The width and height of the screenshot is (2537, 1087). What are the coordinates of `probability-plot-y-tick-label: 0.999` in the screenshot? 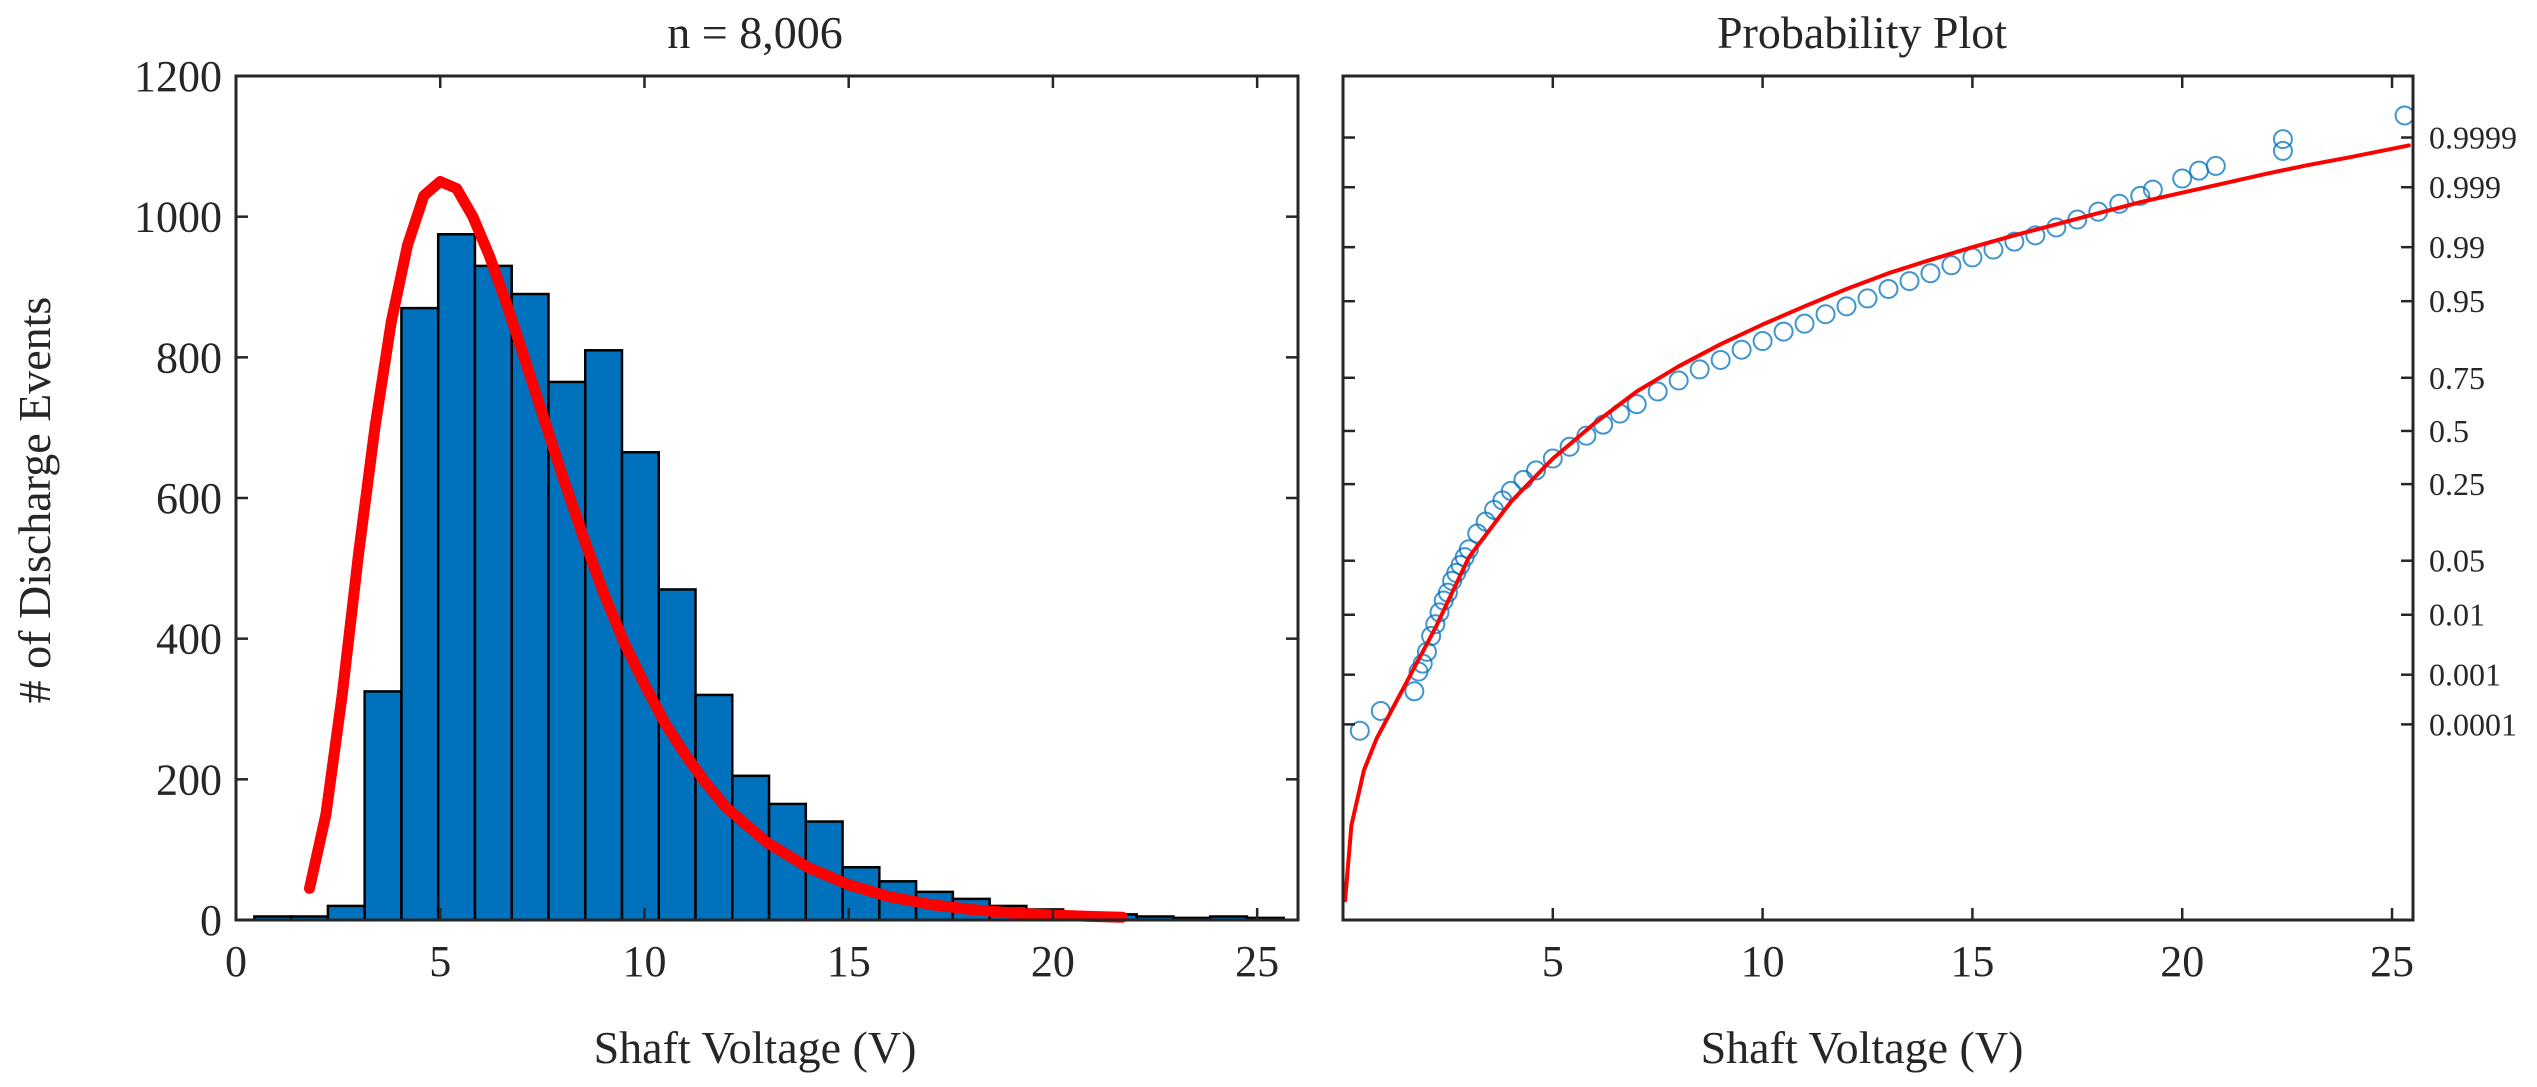 It's located at (2465, 187).